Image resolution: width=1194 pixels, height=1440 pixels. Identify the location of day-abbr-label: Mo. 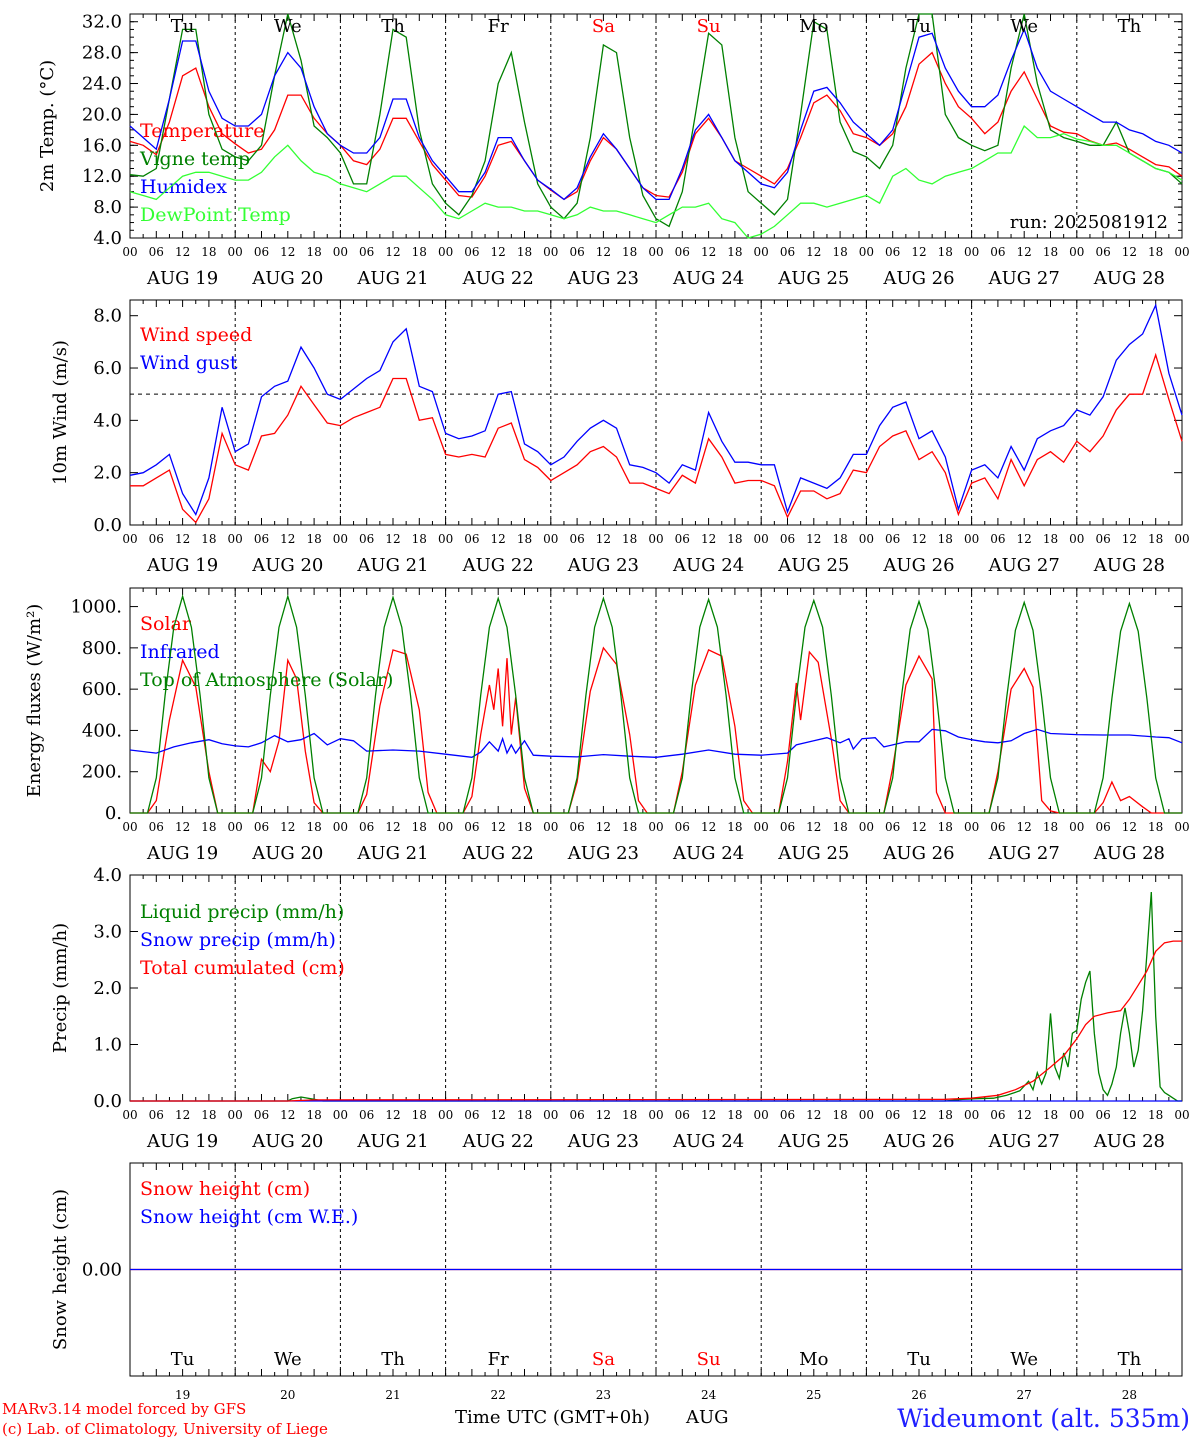
(813, 1359).